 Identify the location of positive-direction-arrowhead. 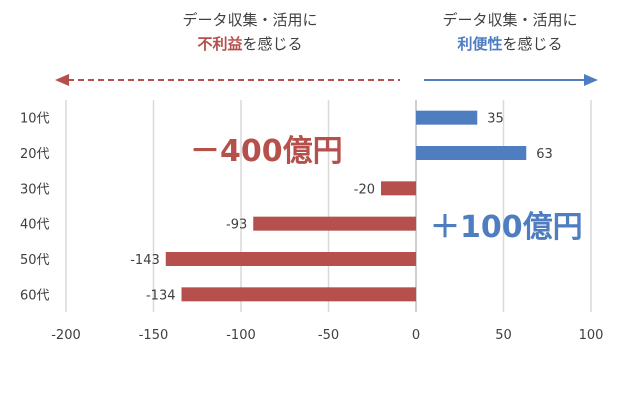
(591, 80).